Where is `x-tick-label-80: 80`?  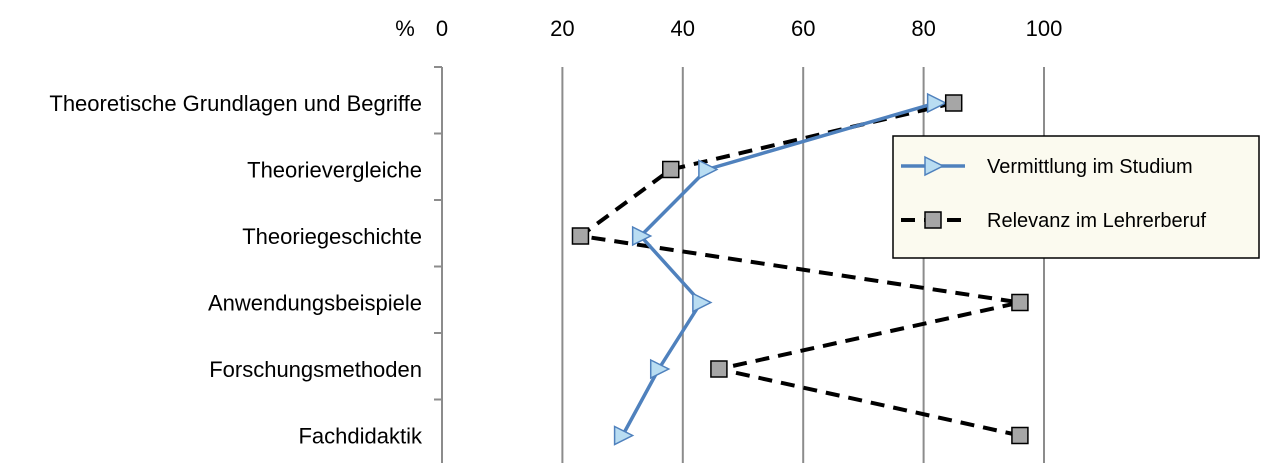
x-tick-label-80: 80 is located at coordinates (923, 28).